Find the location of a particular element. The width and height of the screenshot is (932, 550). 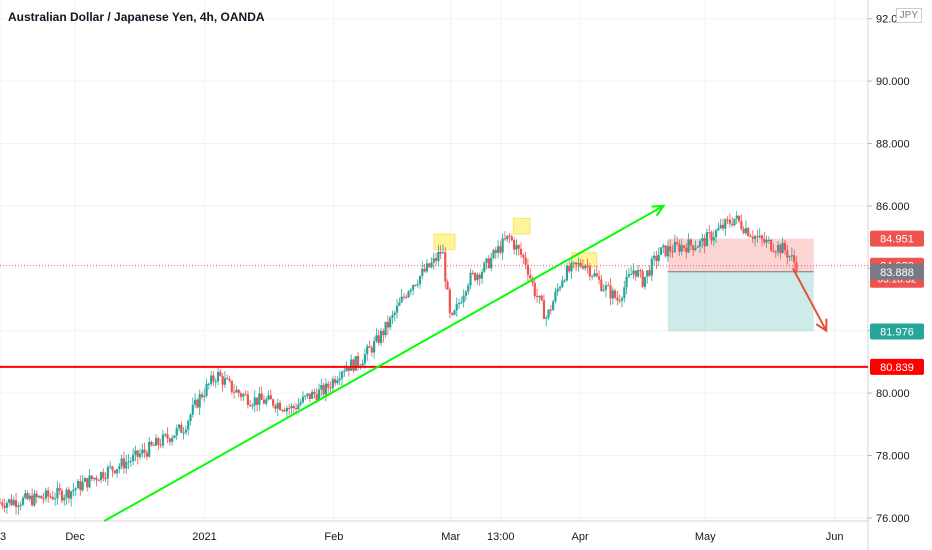

x-tick-label: Apr is located at coordinates (579, 537).